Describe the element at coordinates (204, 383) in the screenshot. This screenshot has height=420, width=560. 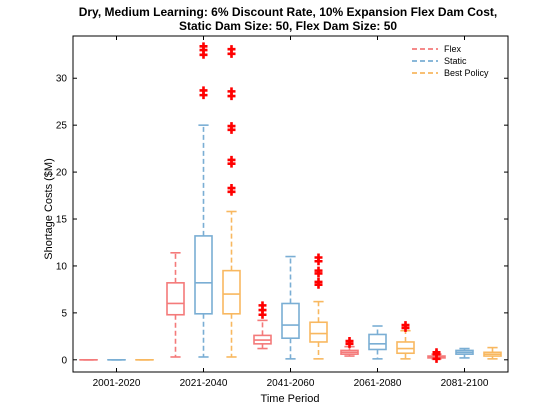
I see `x-tick-label: 2021-2040` at that location.